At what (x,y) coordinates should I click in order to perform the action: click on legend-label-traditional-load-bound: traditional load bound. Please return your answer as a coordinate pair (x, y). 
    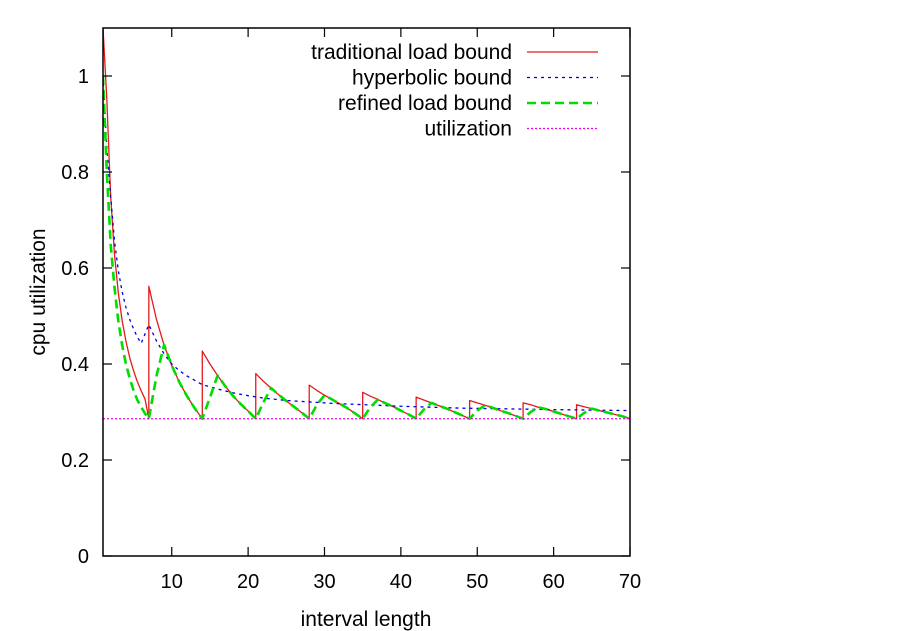
    Looking at the image, I should click on (411, 52).